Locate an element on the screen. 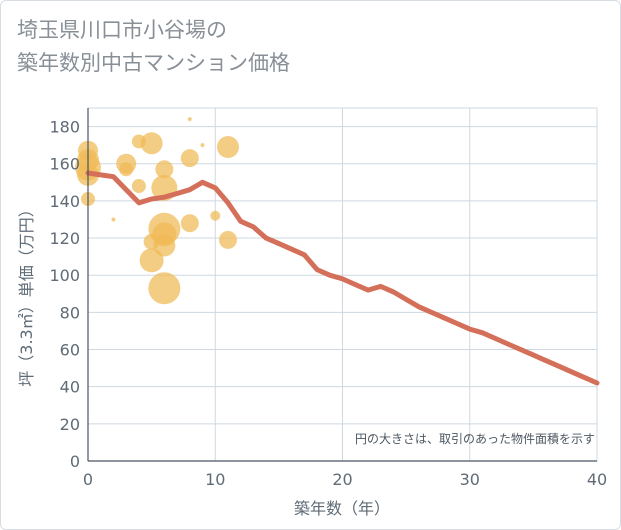 The height and width of the screenshot is (530, 621). x-tick-label: 10 is located at coordinates (215, 479).